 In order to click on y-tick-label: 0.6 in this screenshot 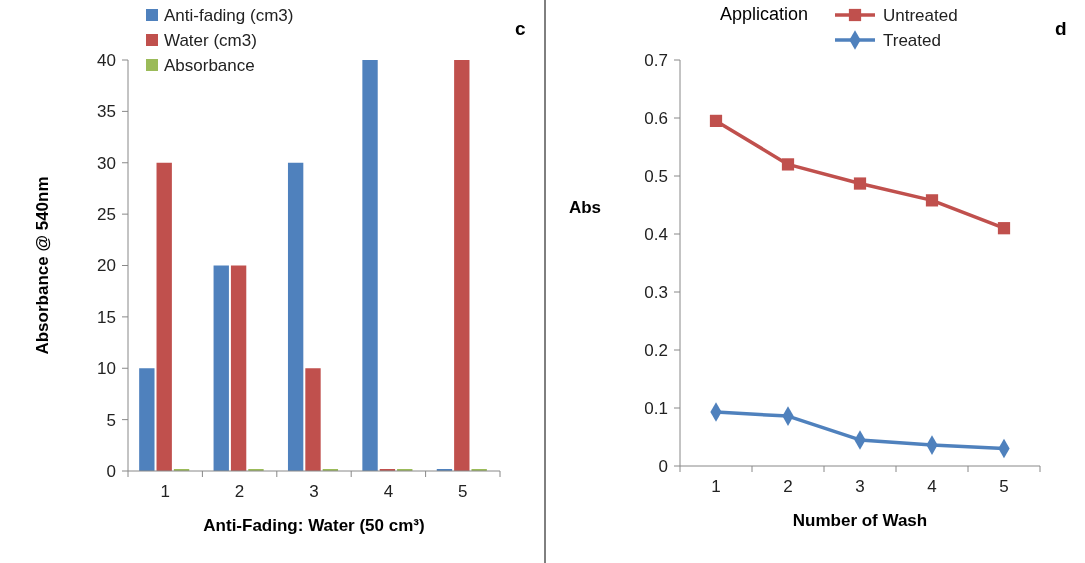, I will do `click(656, 118)`.